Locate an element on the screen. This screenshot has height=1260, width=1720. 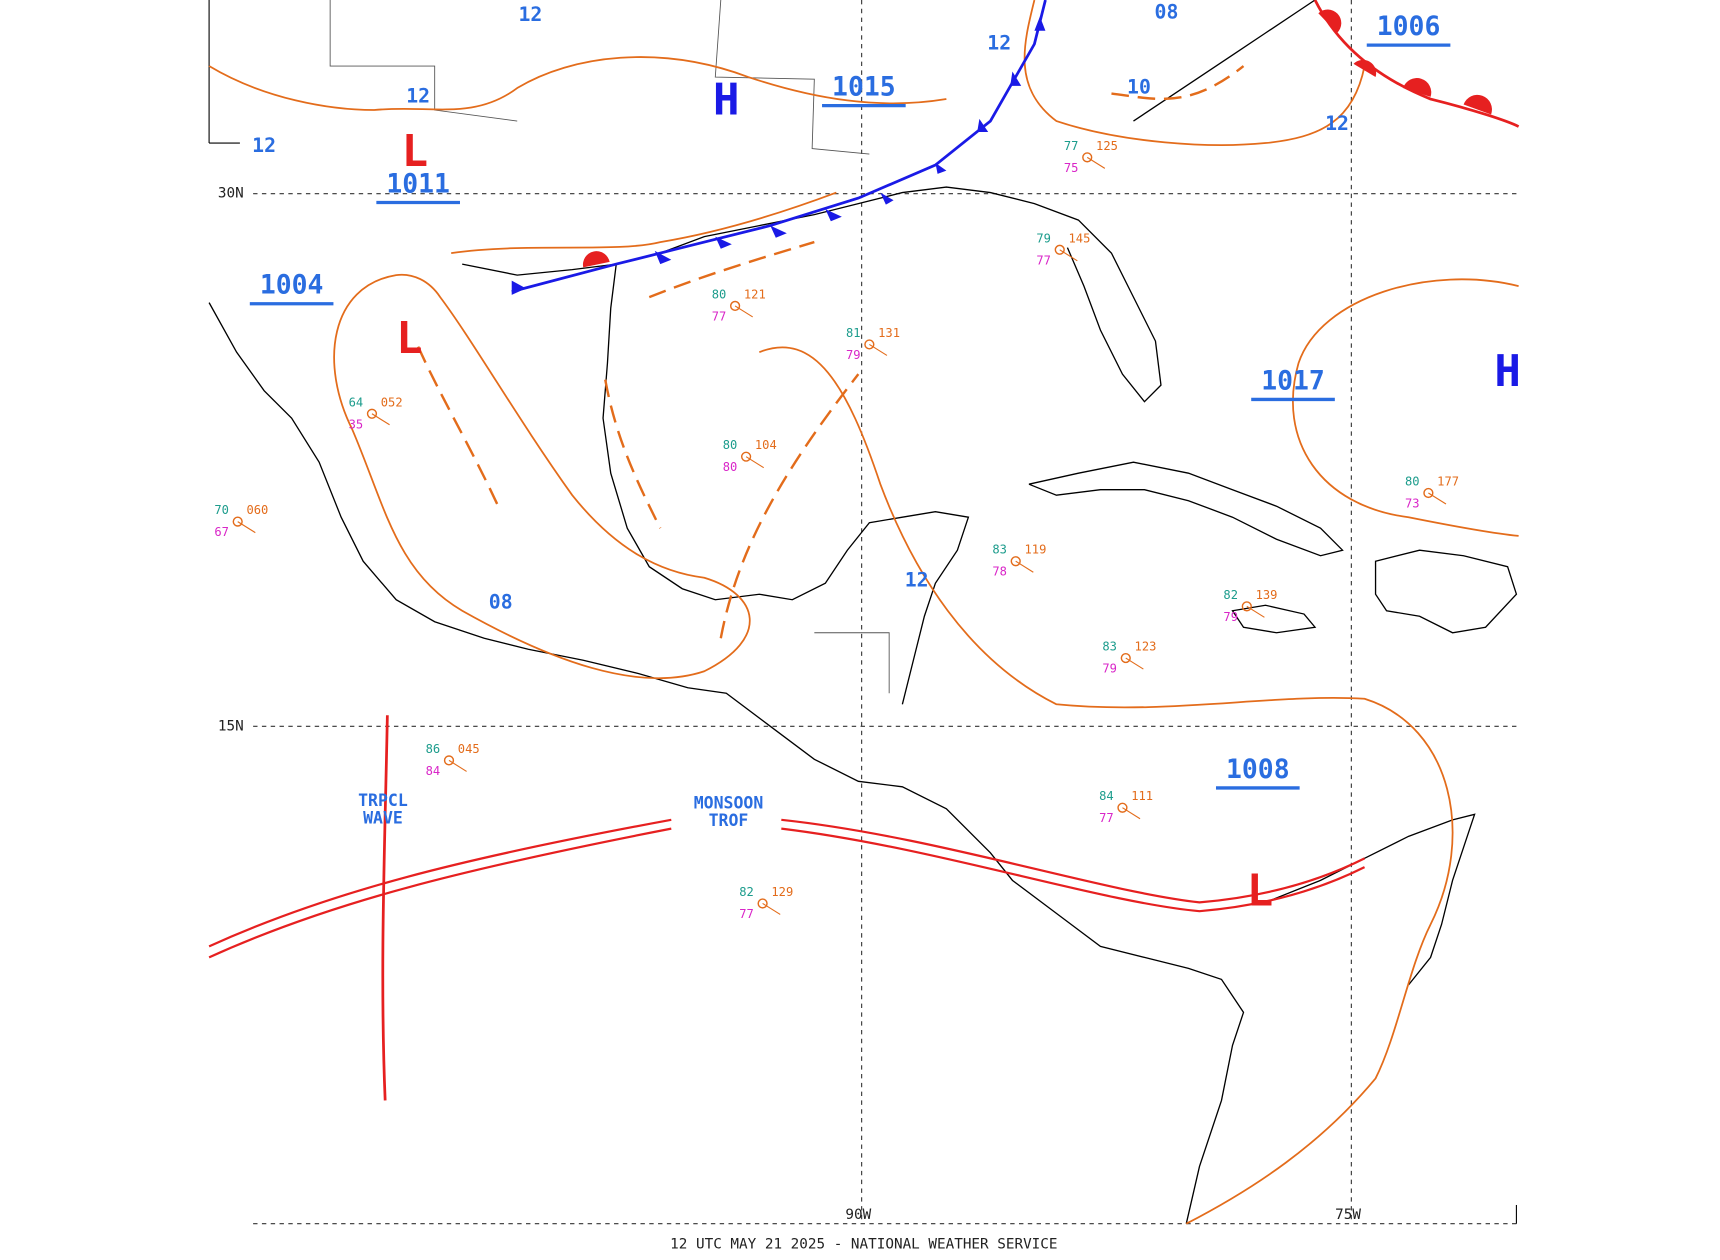
station-pressure: 129 is located at coordinates (782, 892).